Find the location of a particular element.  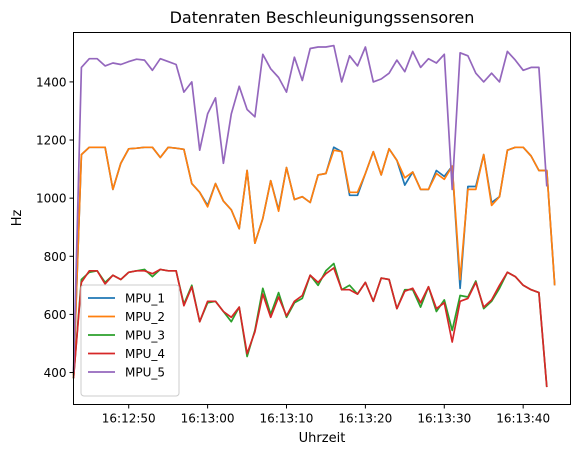

x-axis-label: Uhrzeit is located at coordinates (322, 438).